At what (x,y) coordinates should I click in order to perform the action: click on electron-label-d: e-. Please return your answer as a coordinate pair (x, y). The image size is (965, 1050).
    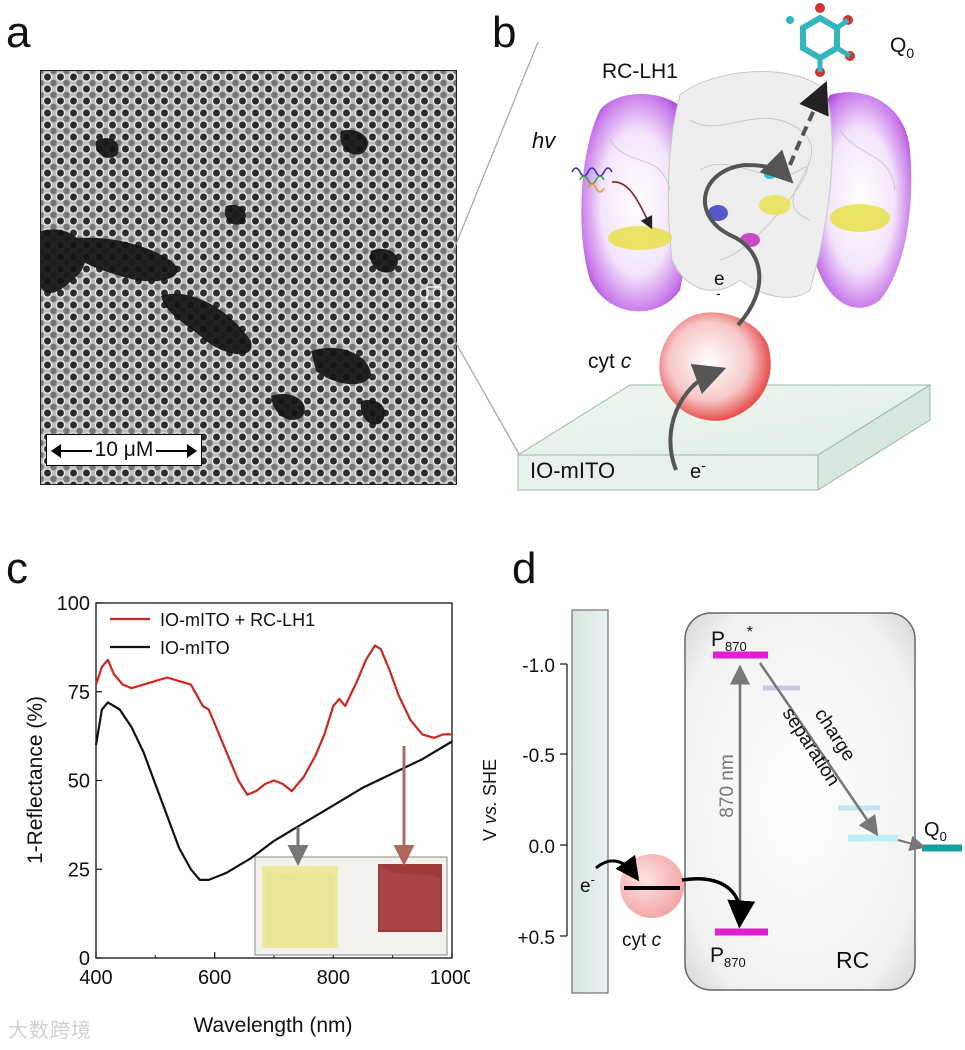
    Looking at the image, I should click on (587, 884).